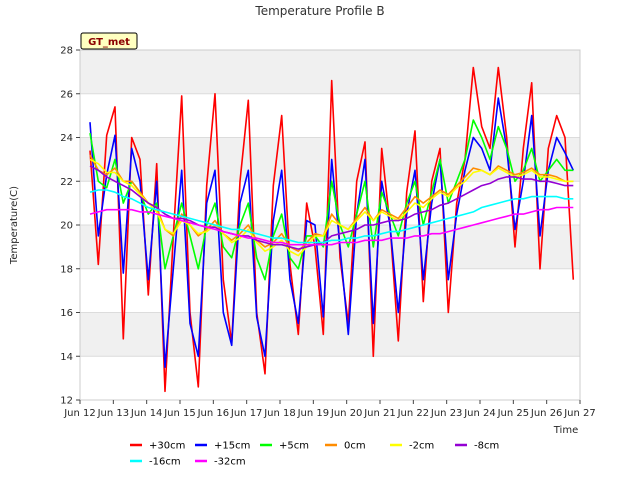  What do you see at coordinates (294, 446) in the screenshot?
I see `legend-label: +5cm` at bounding box center [294, 446].